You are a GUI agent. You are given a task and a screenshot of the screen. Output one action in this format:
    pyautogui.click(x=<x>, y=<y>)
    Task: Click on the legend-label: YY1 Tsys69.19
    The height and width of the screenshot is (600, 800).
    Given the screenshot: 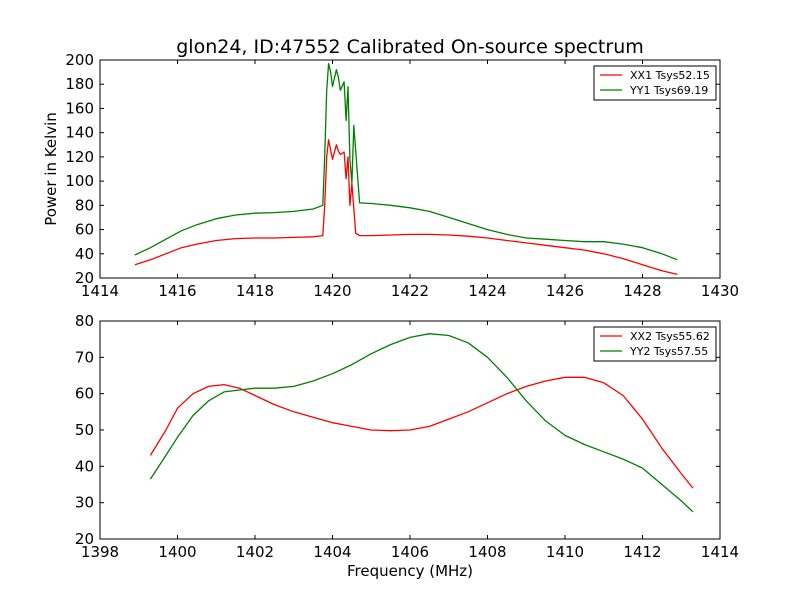 What is the action you would take?
    pyautogui.click(x=668, y=90)
    